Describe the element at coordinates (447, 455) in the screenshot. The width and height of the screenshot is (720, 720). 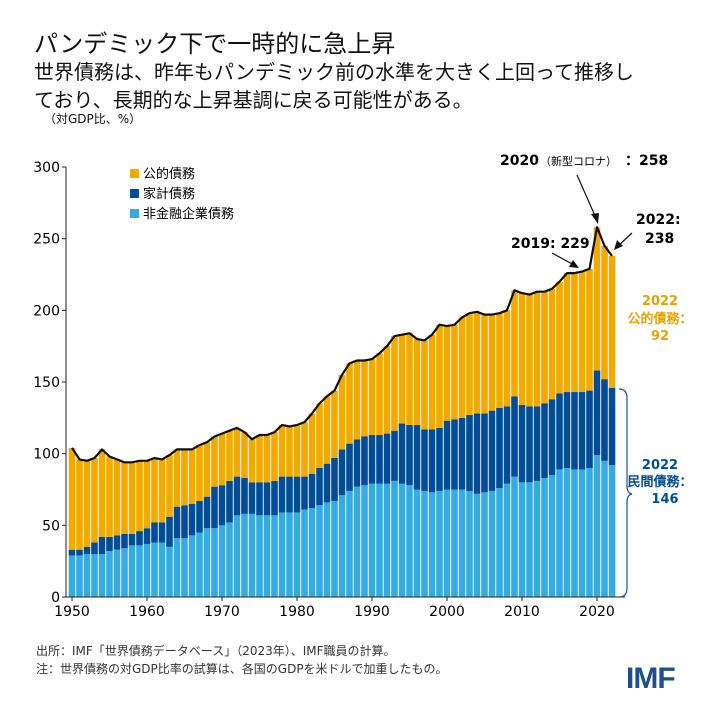
I see `bar-household-2000` at that location.